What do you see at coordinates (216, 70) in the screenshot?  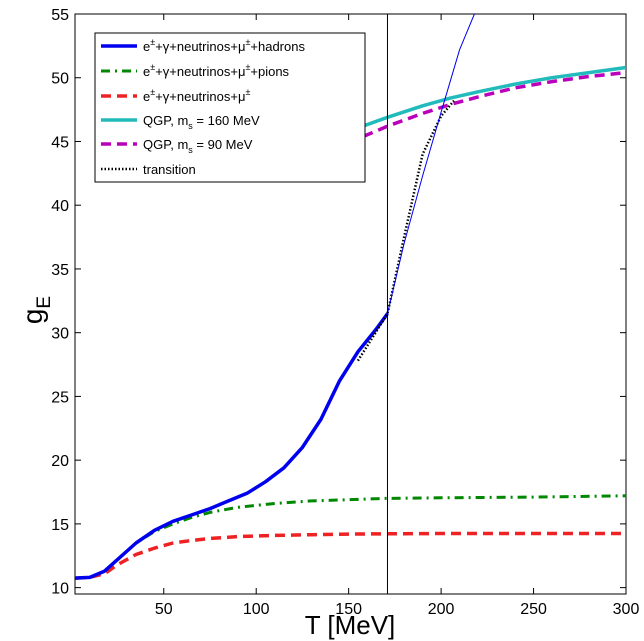 I see `legend-label: e±+γ+neutrinos+μ±+pions` at bounding box center [216, 70].